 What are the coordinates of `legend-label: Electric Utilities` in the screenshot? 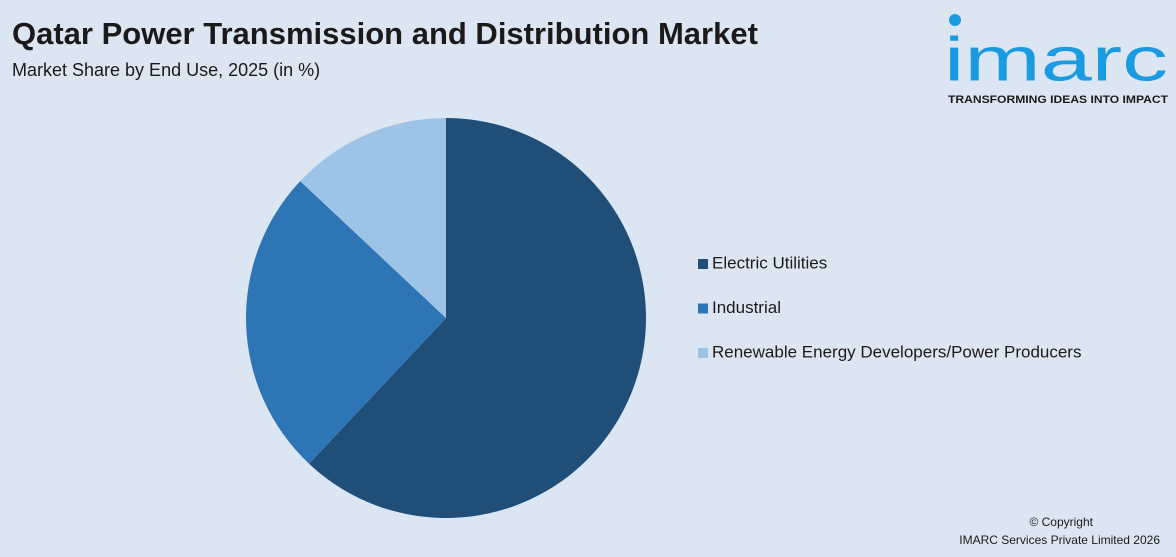 It's located at (769, 262).